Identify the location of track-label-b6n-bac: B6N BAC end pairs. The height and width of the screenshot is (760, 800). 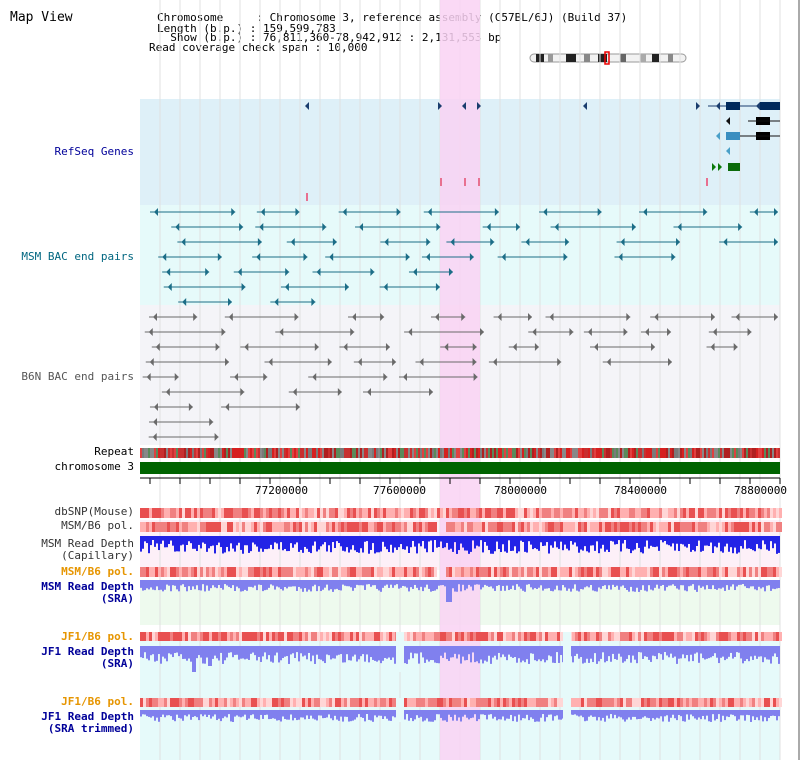
(77, 376).